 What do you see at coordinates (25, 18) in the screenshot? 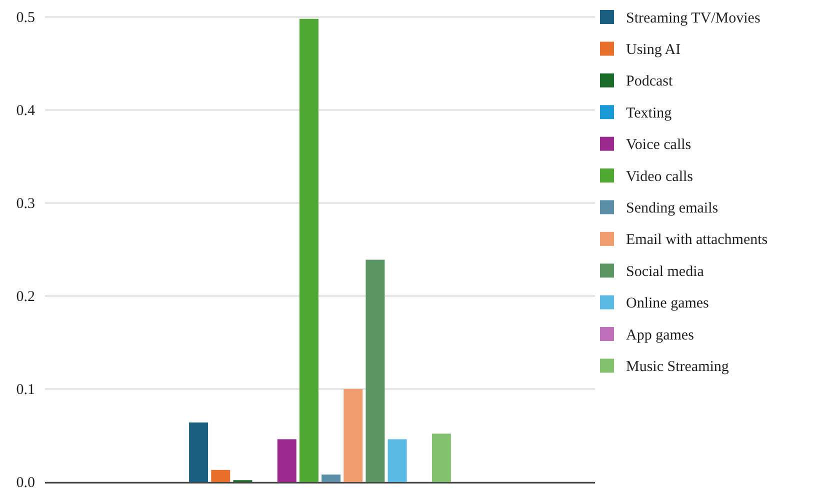
I see `y-tick-label: 0.5` at bounding box center [25, 18].